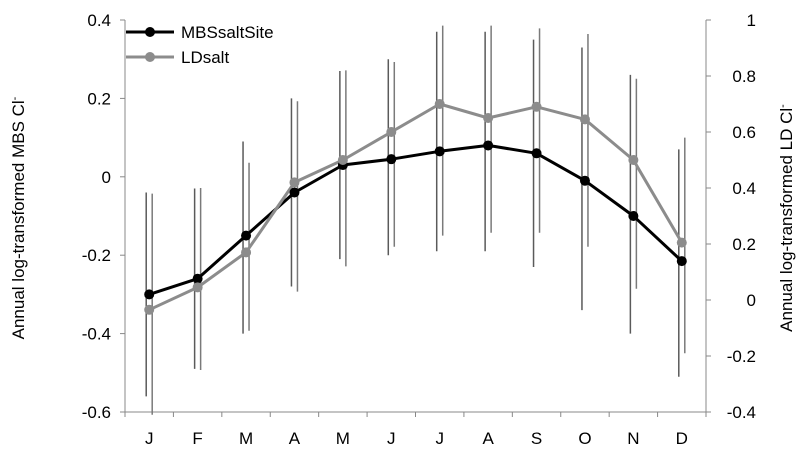  What do you see at coordinates (751, 300) in the screenshot?
I see `y-right-tick-label: 0` at bounding box center [751, 300].